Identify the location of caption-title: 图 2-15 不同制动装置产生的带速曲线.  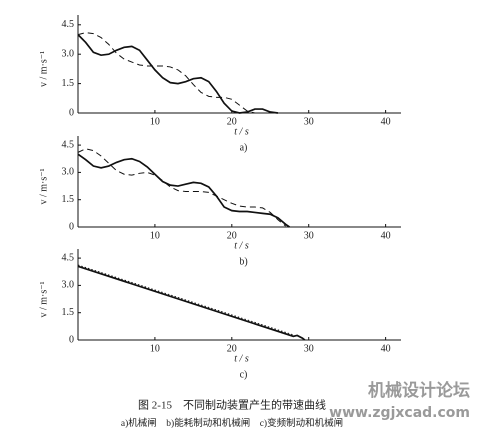
(232, 405).